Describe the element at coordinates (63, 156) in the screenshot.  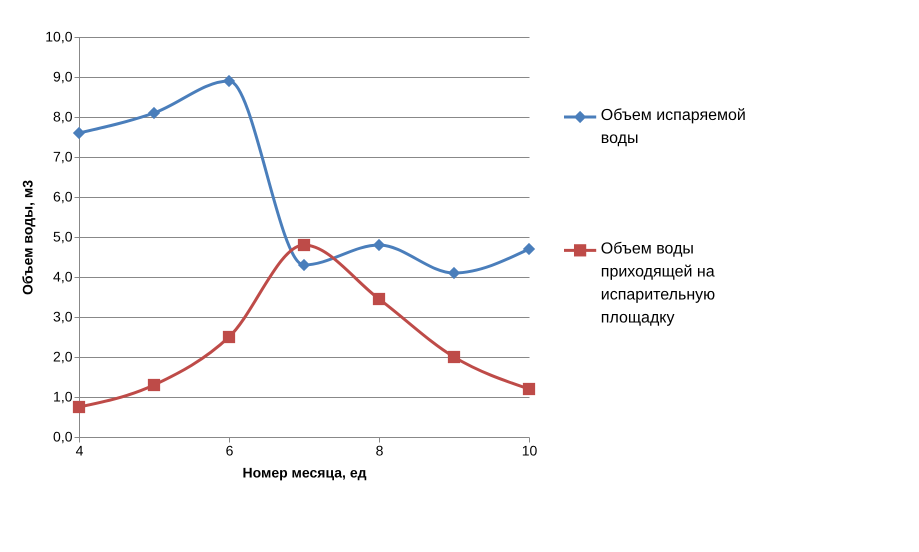
I see `y-tick-label: 7,0` at that location.